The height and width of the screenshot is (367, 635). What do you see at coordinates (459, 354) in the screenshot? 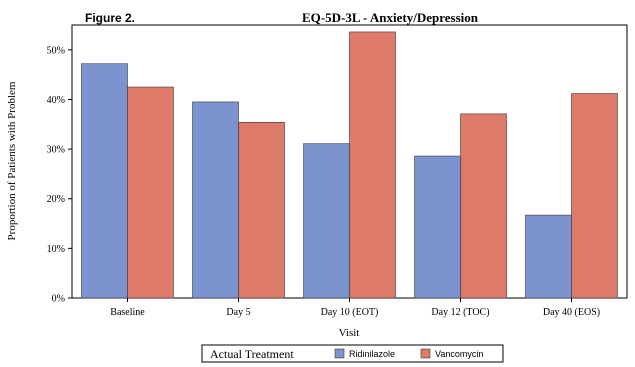
I see `legend-label-vancomycin: Vancomycin` at bounding box center [459, 354].